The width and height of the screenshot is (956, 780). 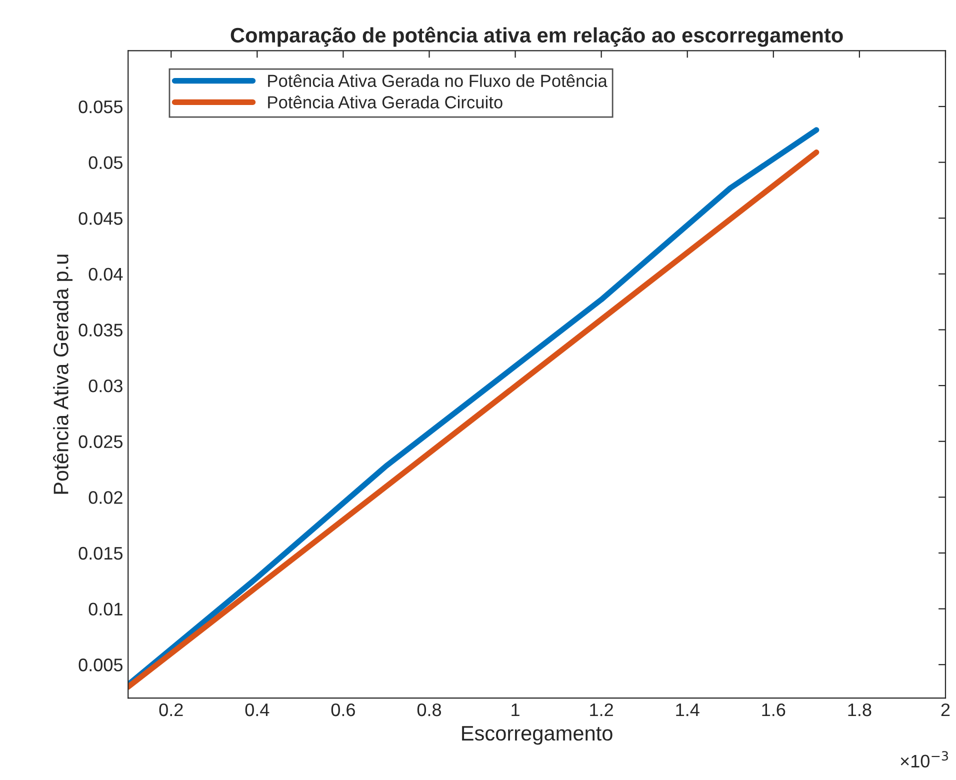 I want to click on y-axis-title: Potência Ativa Gerada p.u, so click(x=63, y=374).